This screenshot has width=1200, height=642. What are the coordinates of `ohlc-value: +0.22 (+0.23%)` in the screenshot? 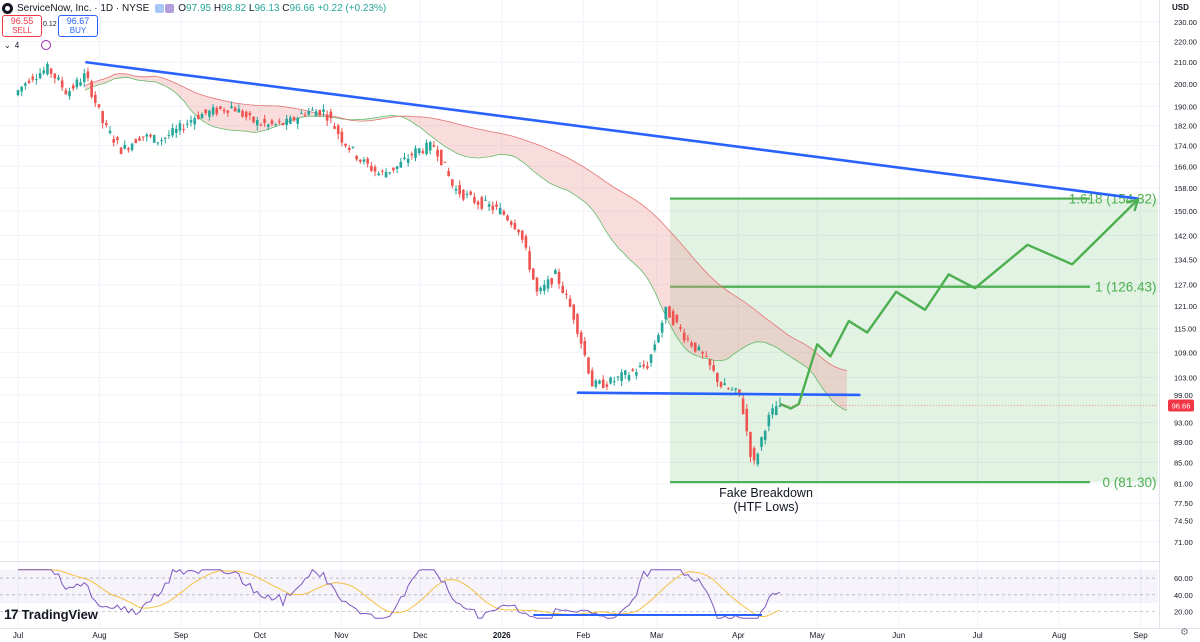 It's located at (352, 8).